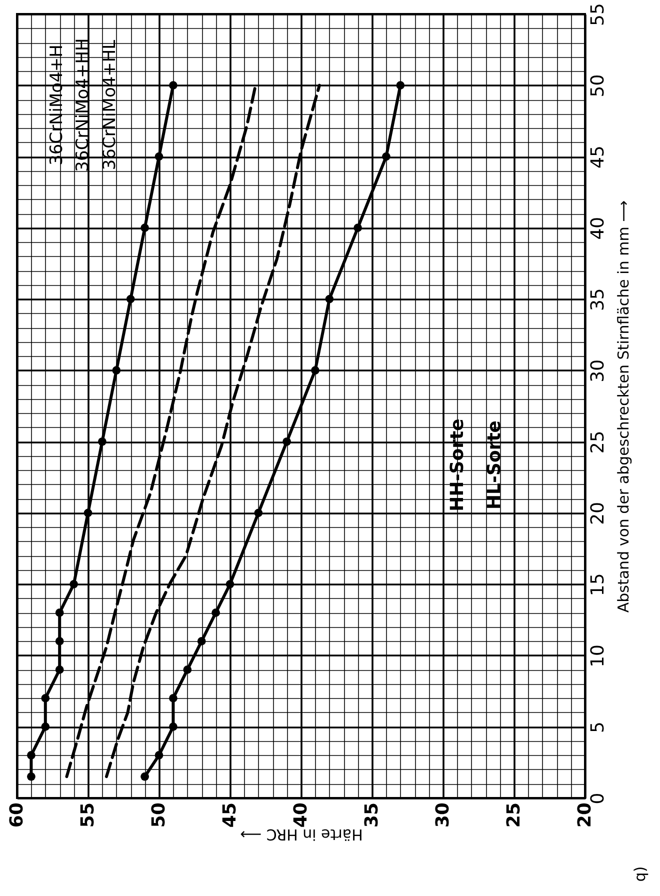  I want to click on y-tick-label: 10, so click(598, 656).